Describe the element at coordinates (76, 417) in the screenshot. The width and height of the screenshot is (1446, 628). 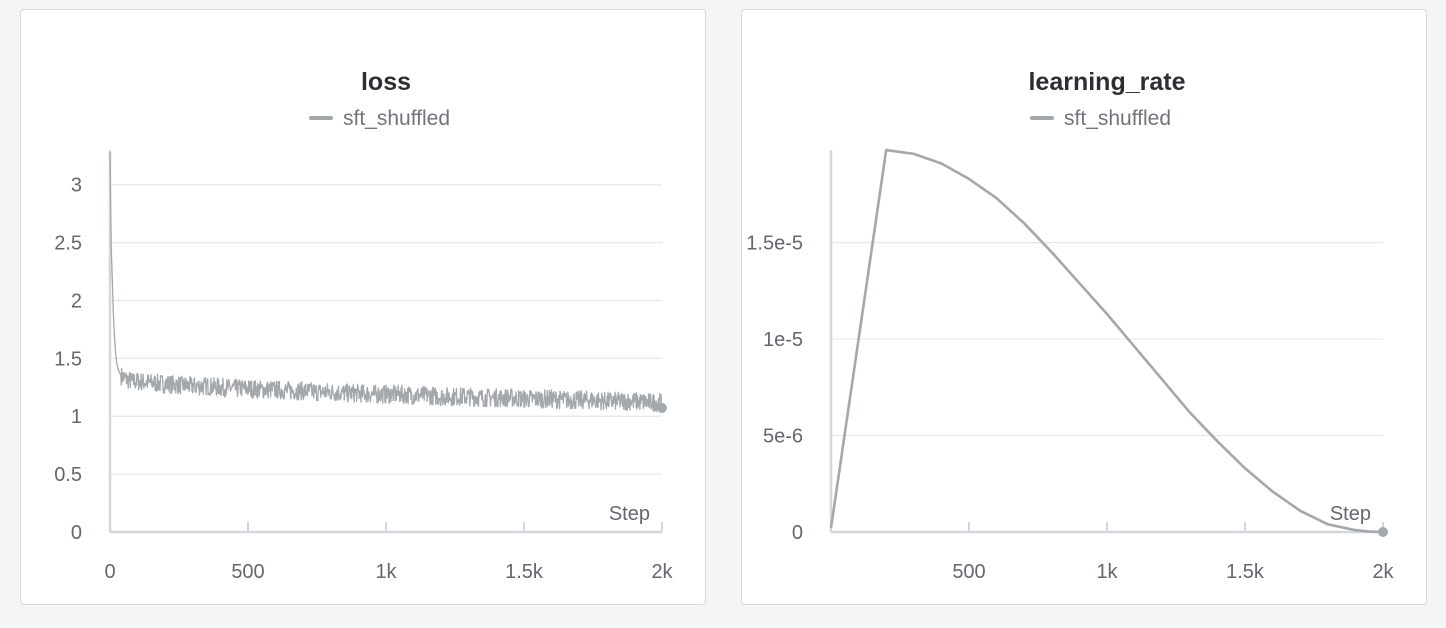
I see `loss-y-tick-label: 1` at that location.